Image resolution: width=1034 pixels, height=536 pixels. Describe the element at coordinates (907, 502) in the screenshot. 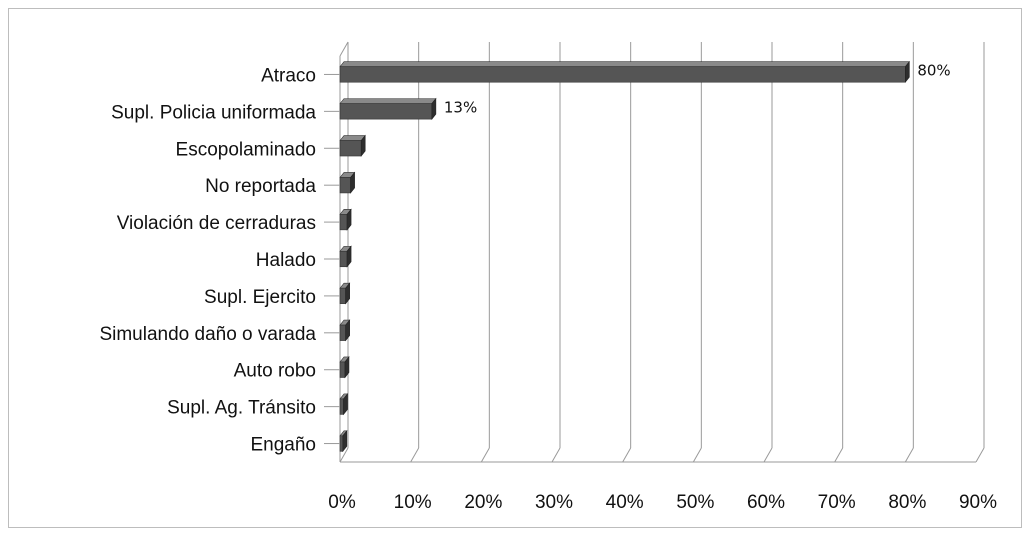

I see `x-tick-label: 80%` at that location.